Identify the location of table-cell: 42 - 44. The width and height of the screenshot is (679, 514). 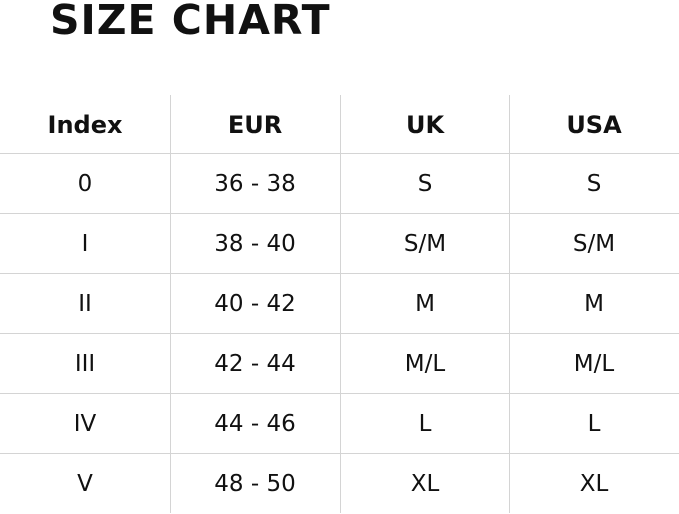
(255, 364).